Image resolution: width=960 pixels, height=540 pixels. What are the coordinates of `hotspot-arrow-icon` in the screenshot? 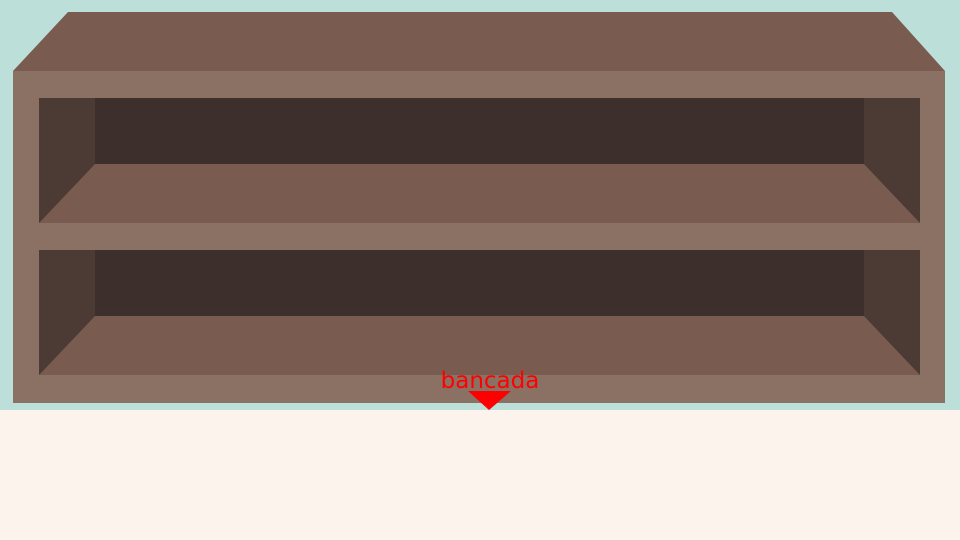 It's located at (489, 400).